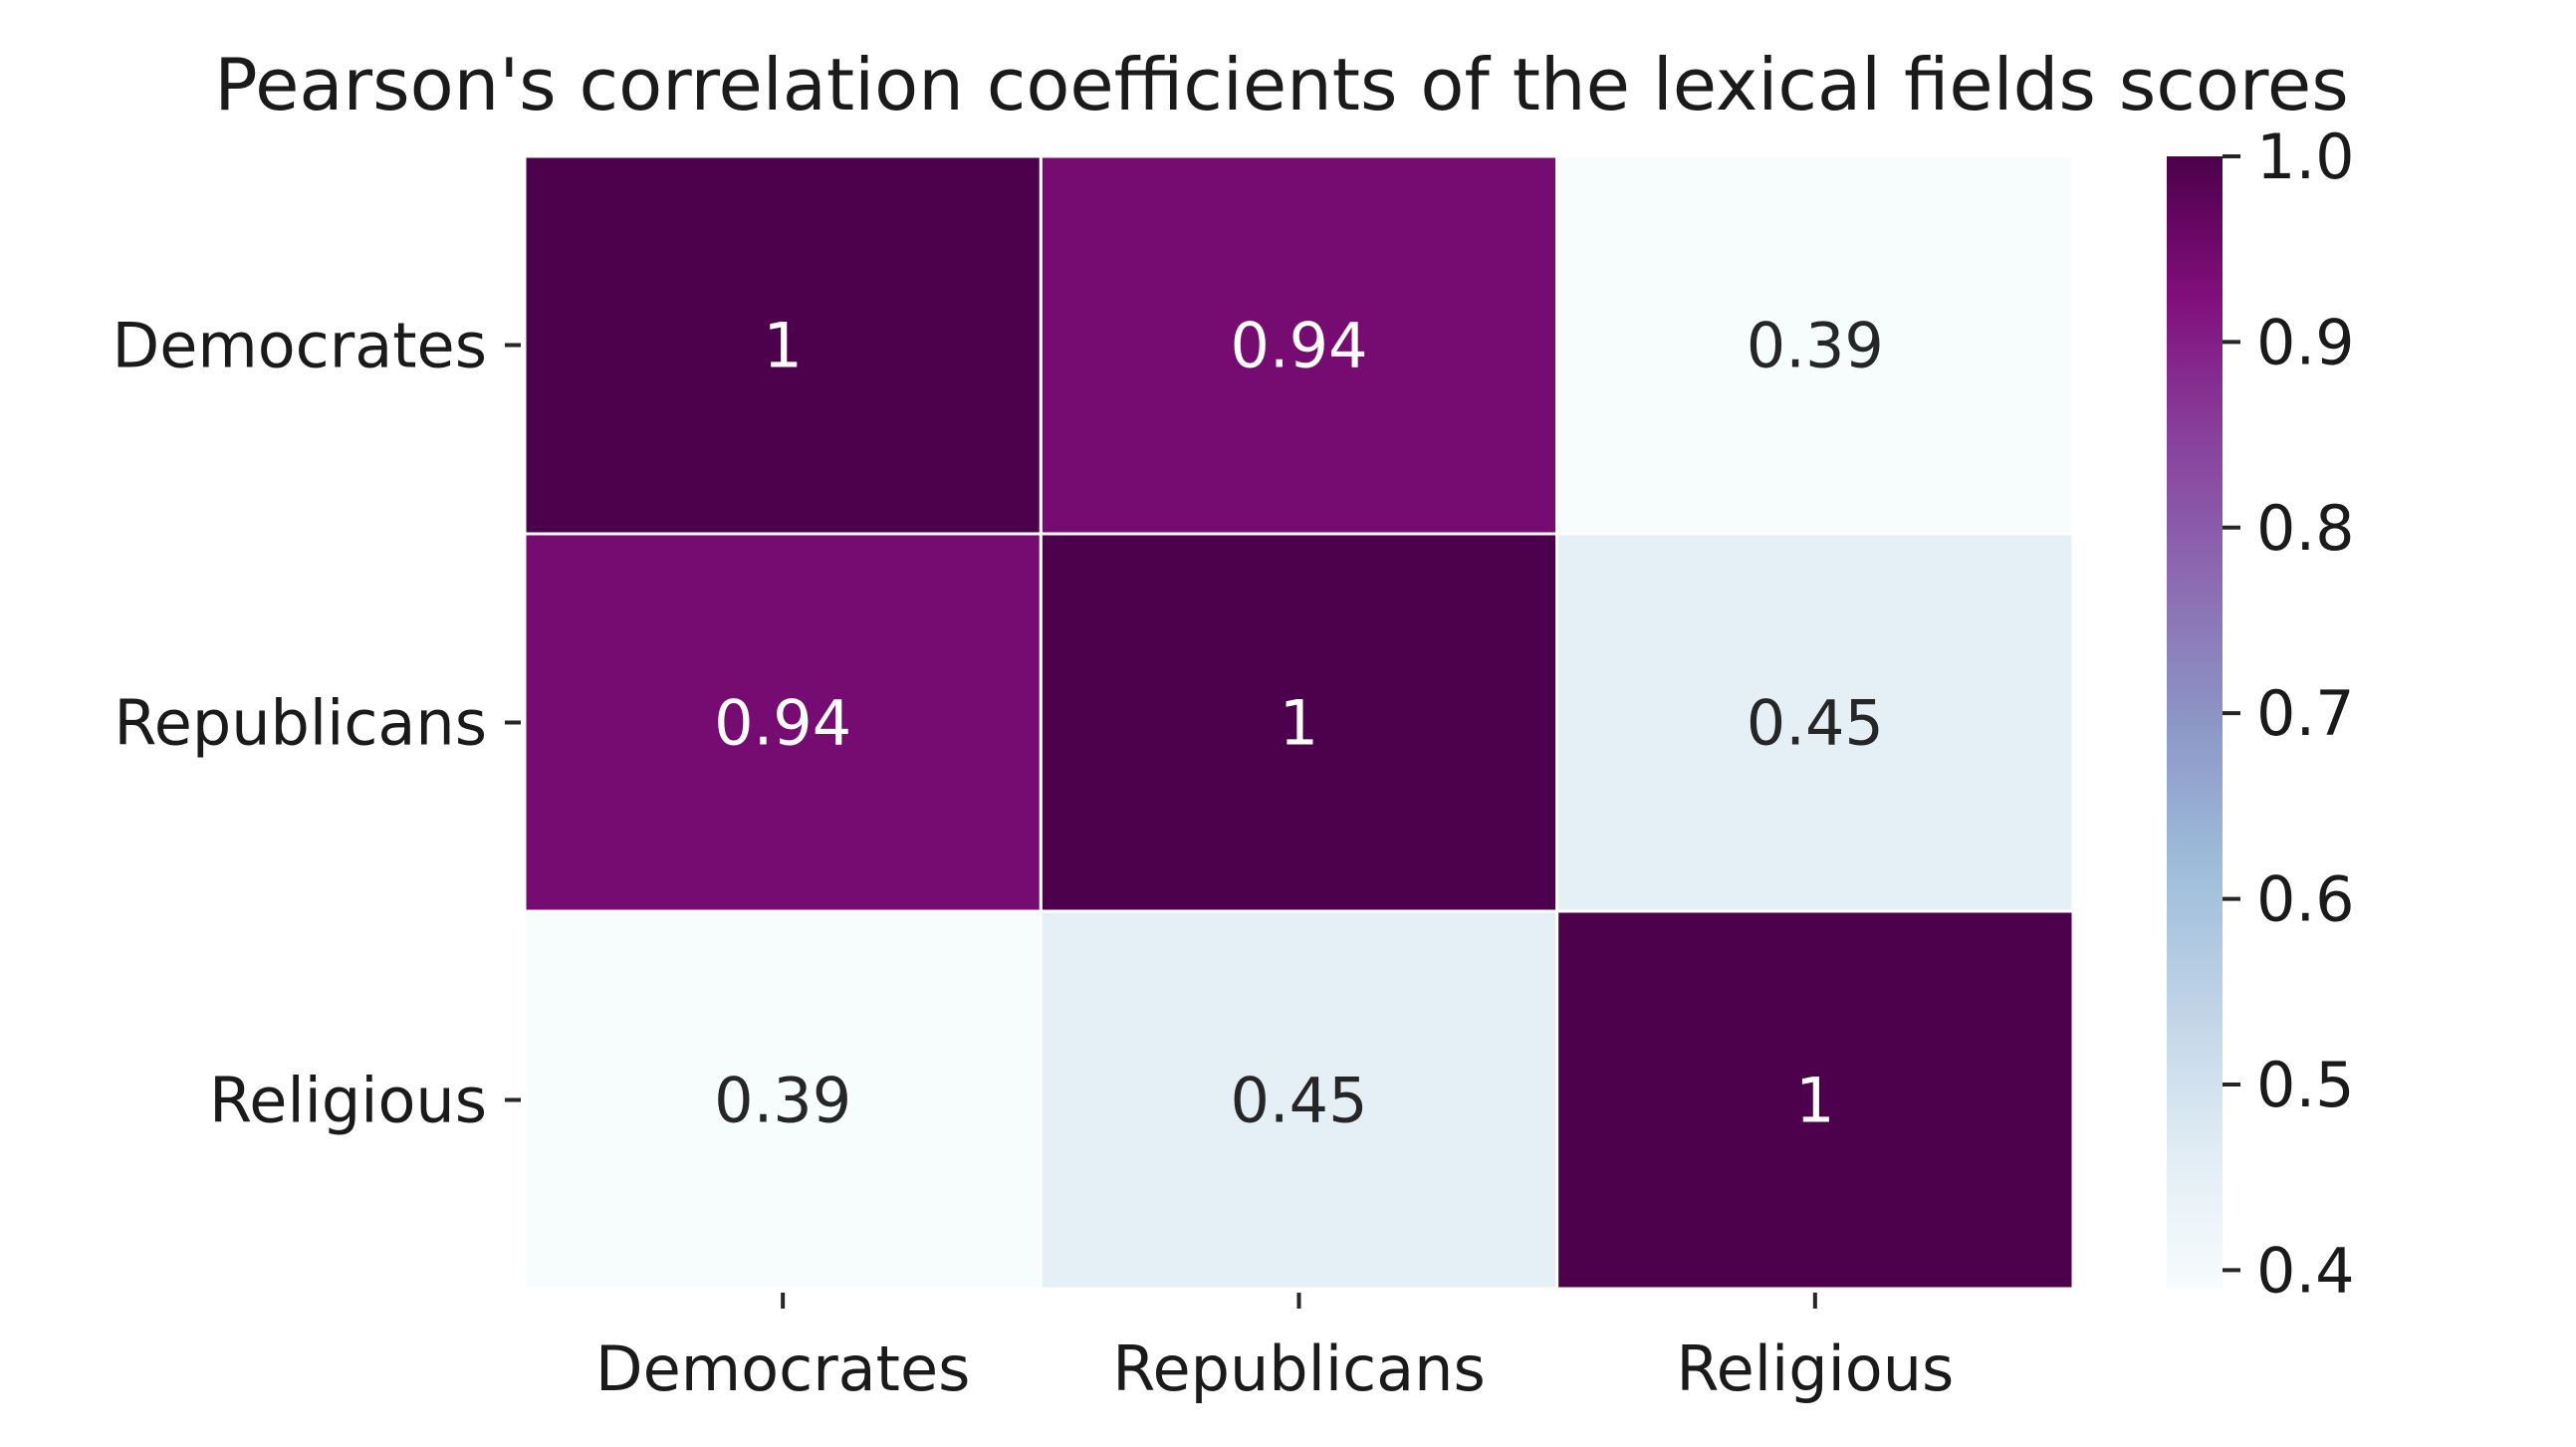 This screenshot has width=2576, height=1447. What do you see at coordinates (2305, 342) in the screenshot?
I see `colorbar-tick-label: 0.9` at bounding box center [2305, 342].